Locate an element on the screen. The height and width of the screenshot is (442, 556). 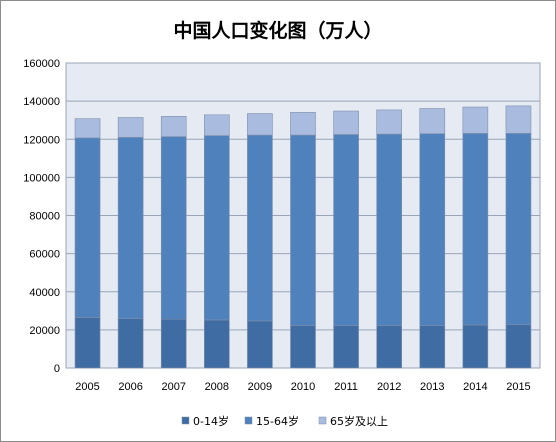
x-tick-label: 2007 is located at coordinates (173, 387).